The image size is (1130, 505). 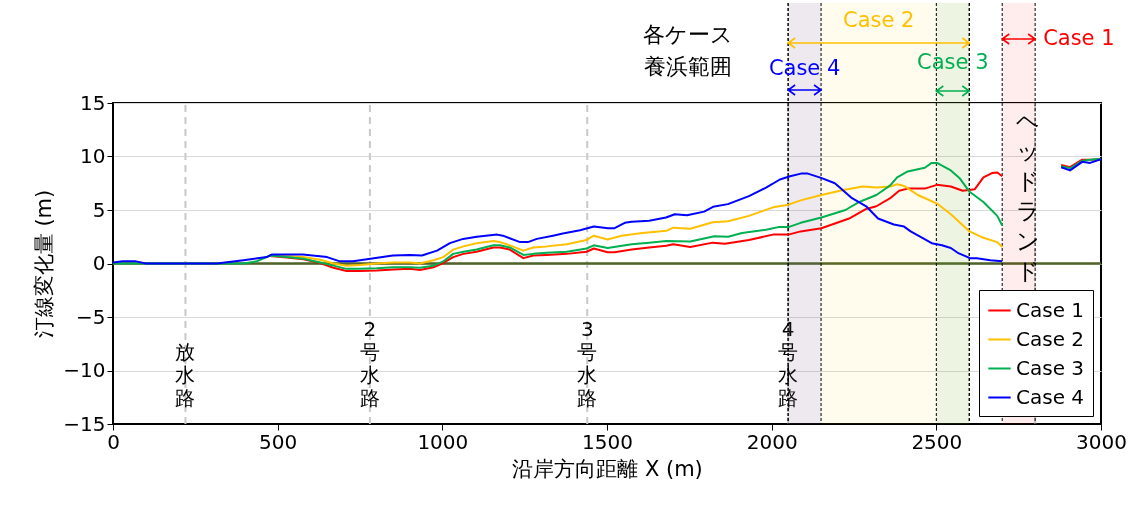 I want to click on x-tick-label: 2000, so click(x=772, y=441).